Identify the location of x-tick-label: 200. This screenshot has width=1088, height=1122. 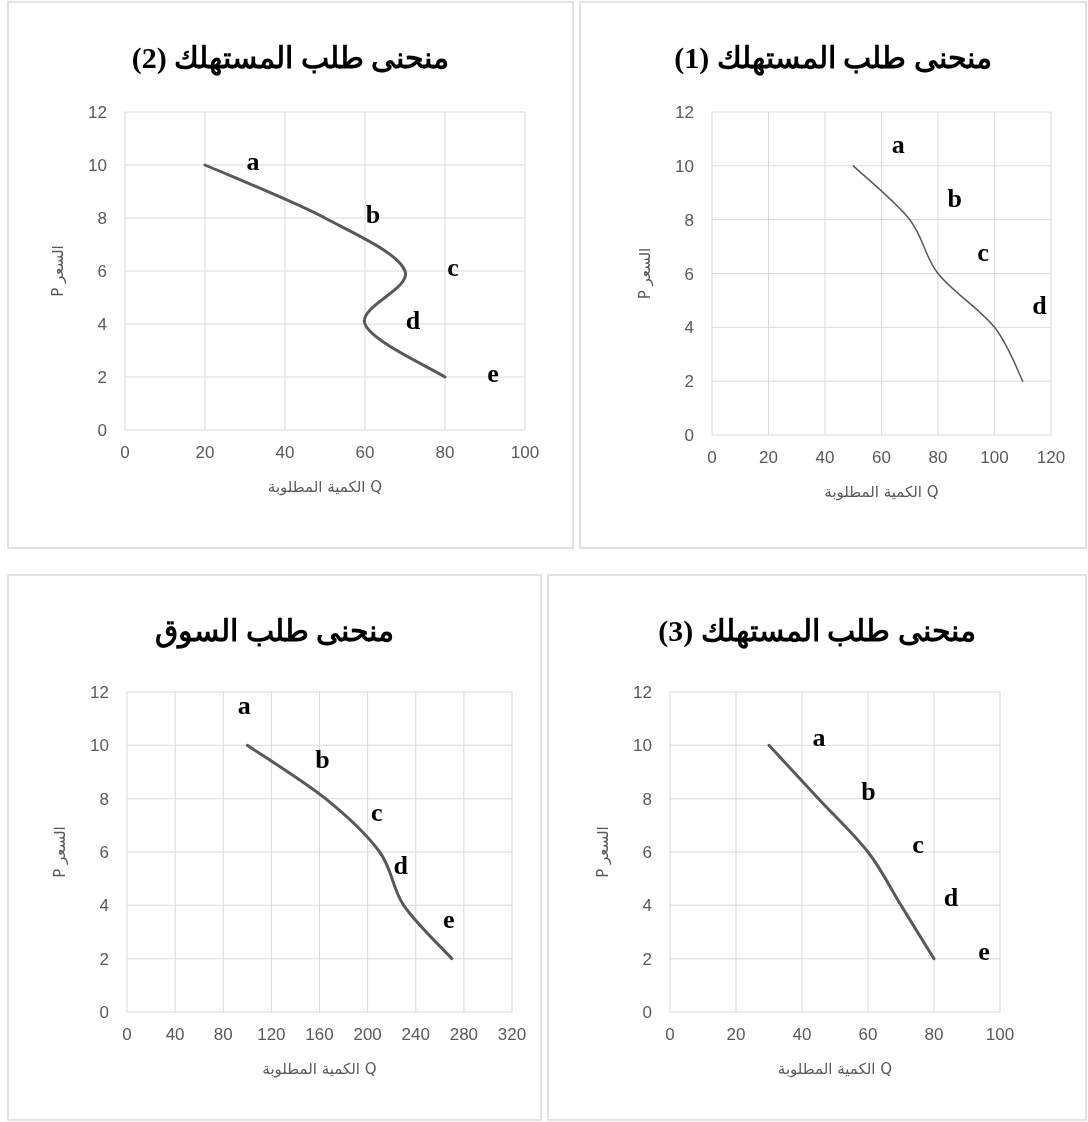
(367, 1034).